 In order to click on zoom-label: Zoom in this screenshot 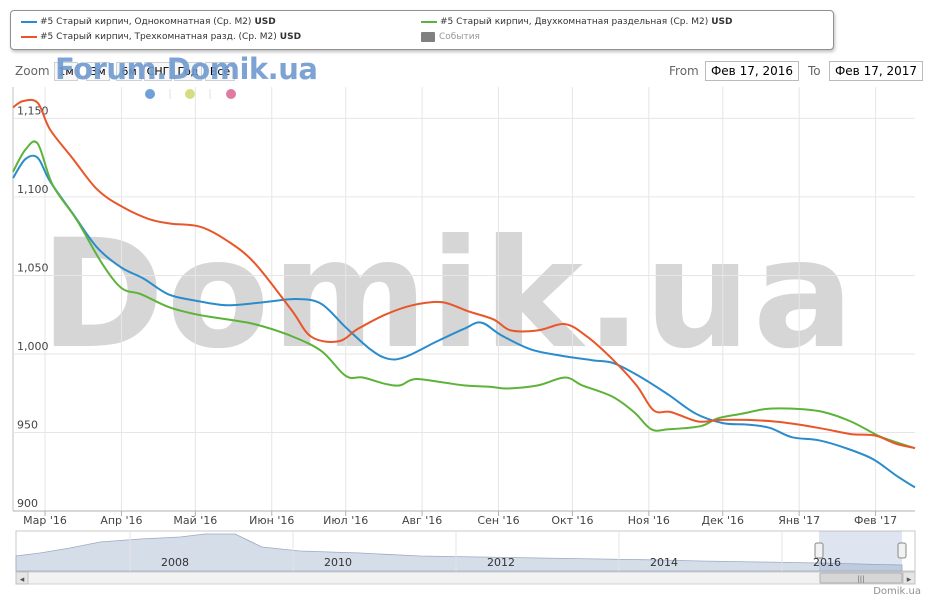, I will do `click(32, 71)`.